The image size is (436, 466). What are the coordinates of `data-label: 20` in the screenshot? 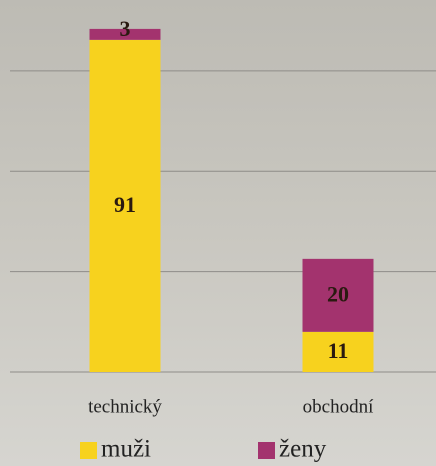 It's located at (338, 293).